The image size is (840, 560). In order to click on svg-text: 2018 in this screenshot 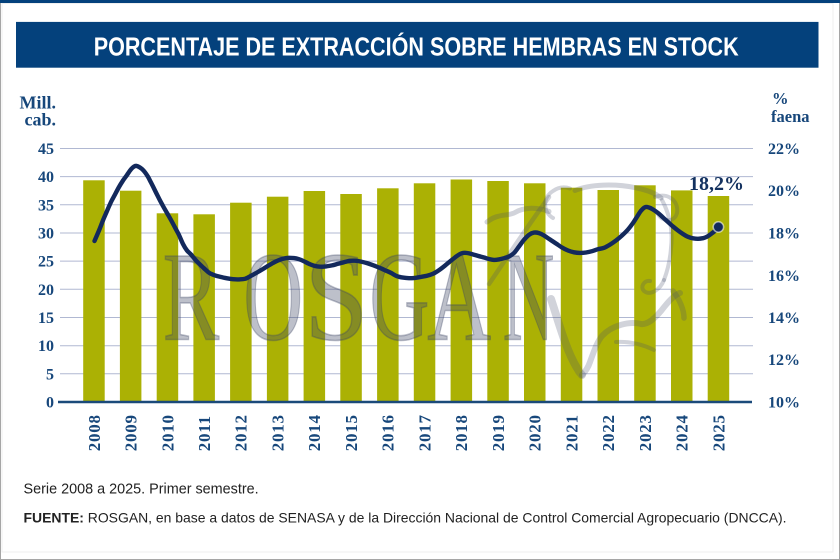, I will do `click(461, 432)`.